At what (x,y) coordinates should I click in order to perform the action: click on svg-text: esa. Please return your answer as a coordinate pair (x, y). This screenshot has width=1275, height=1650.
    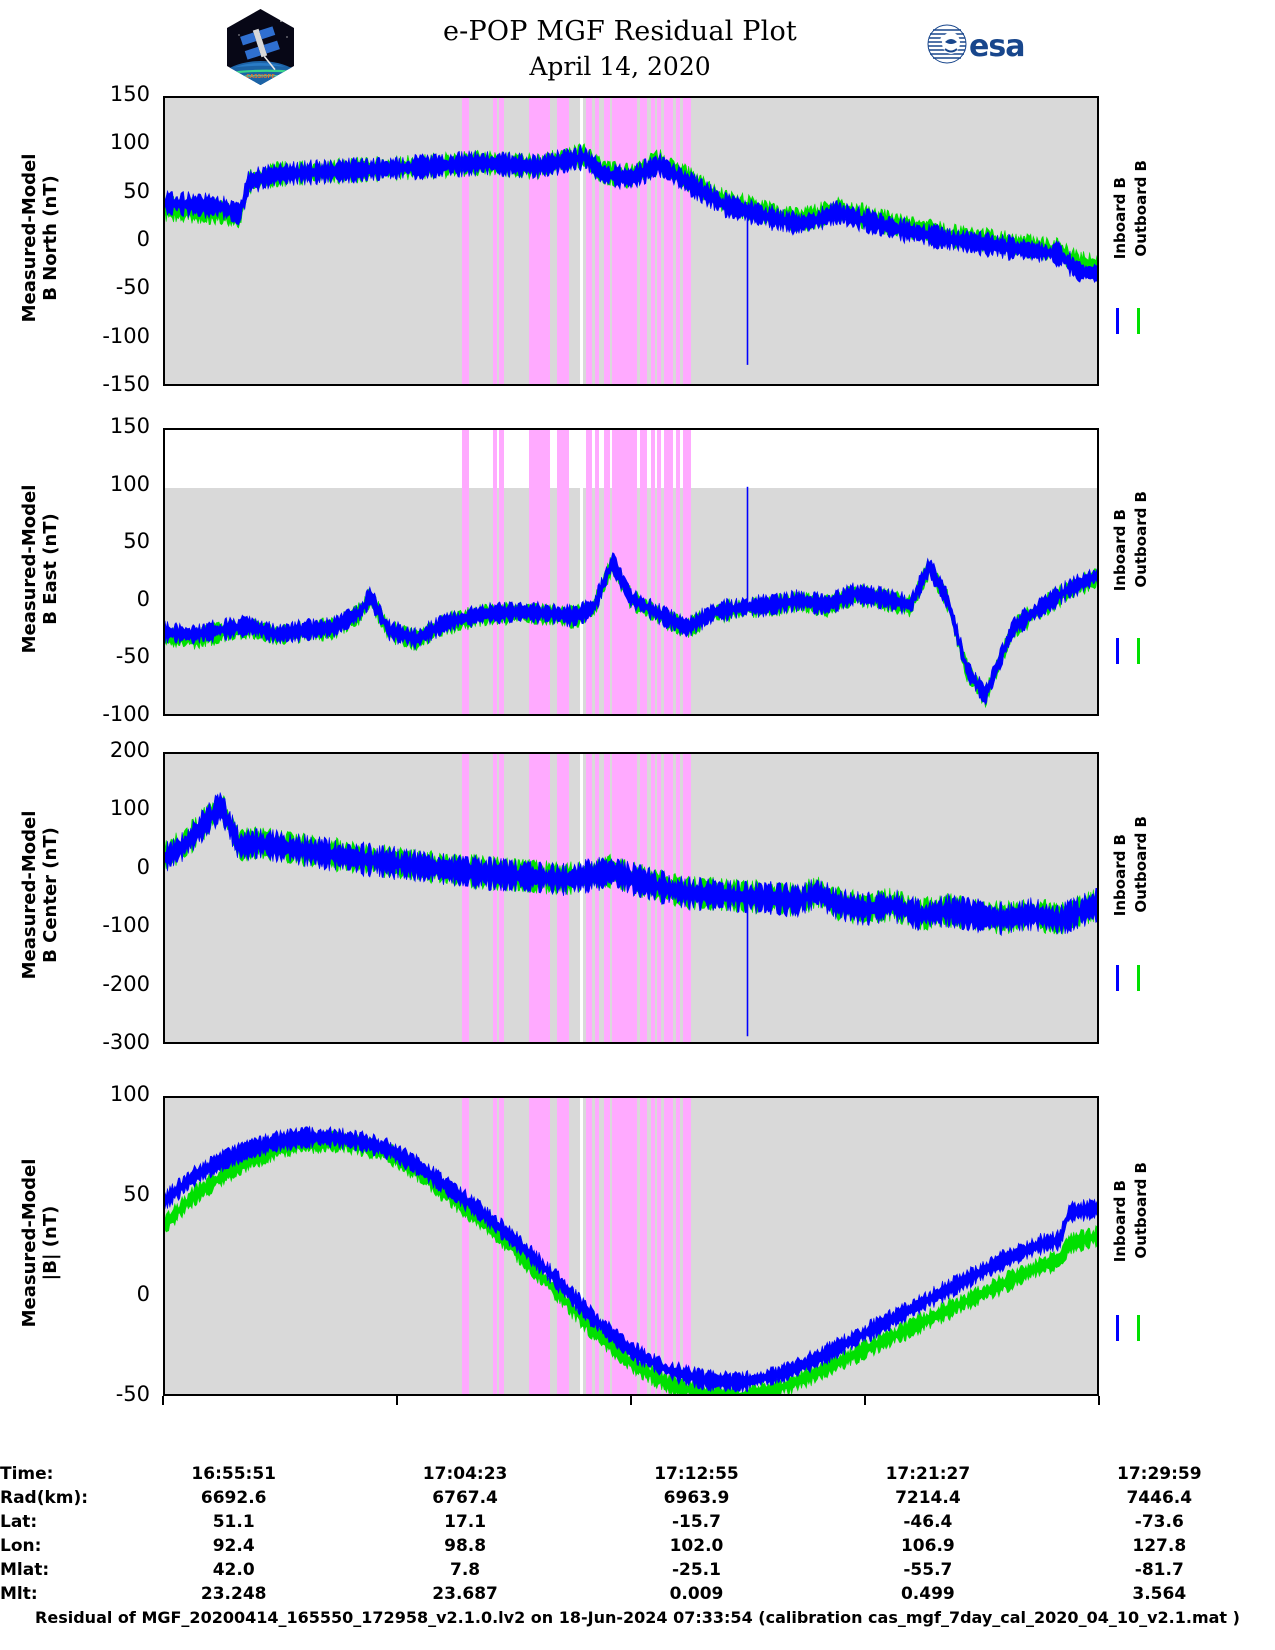
    Looking at the image, I should click on (996, 46).